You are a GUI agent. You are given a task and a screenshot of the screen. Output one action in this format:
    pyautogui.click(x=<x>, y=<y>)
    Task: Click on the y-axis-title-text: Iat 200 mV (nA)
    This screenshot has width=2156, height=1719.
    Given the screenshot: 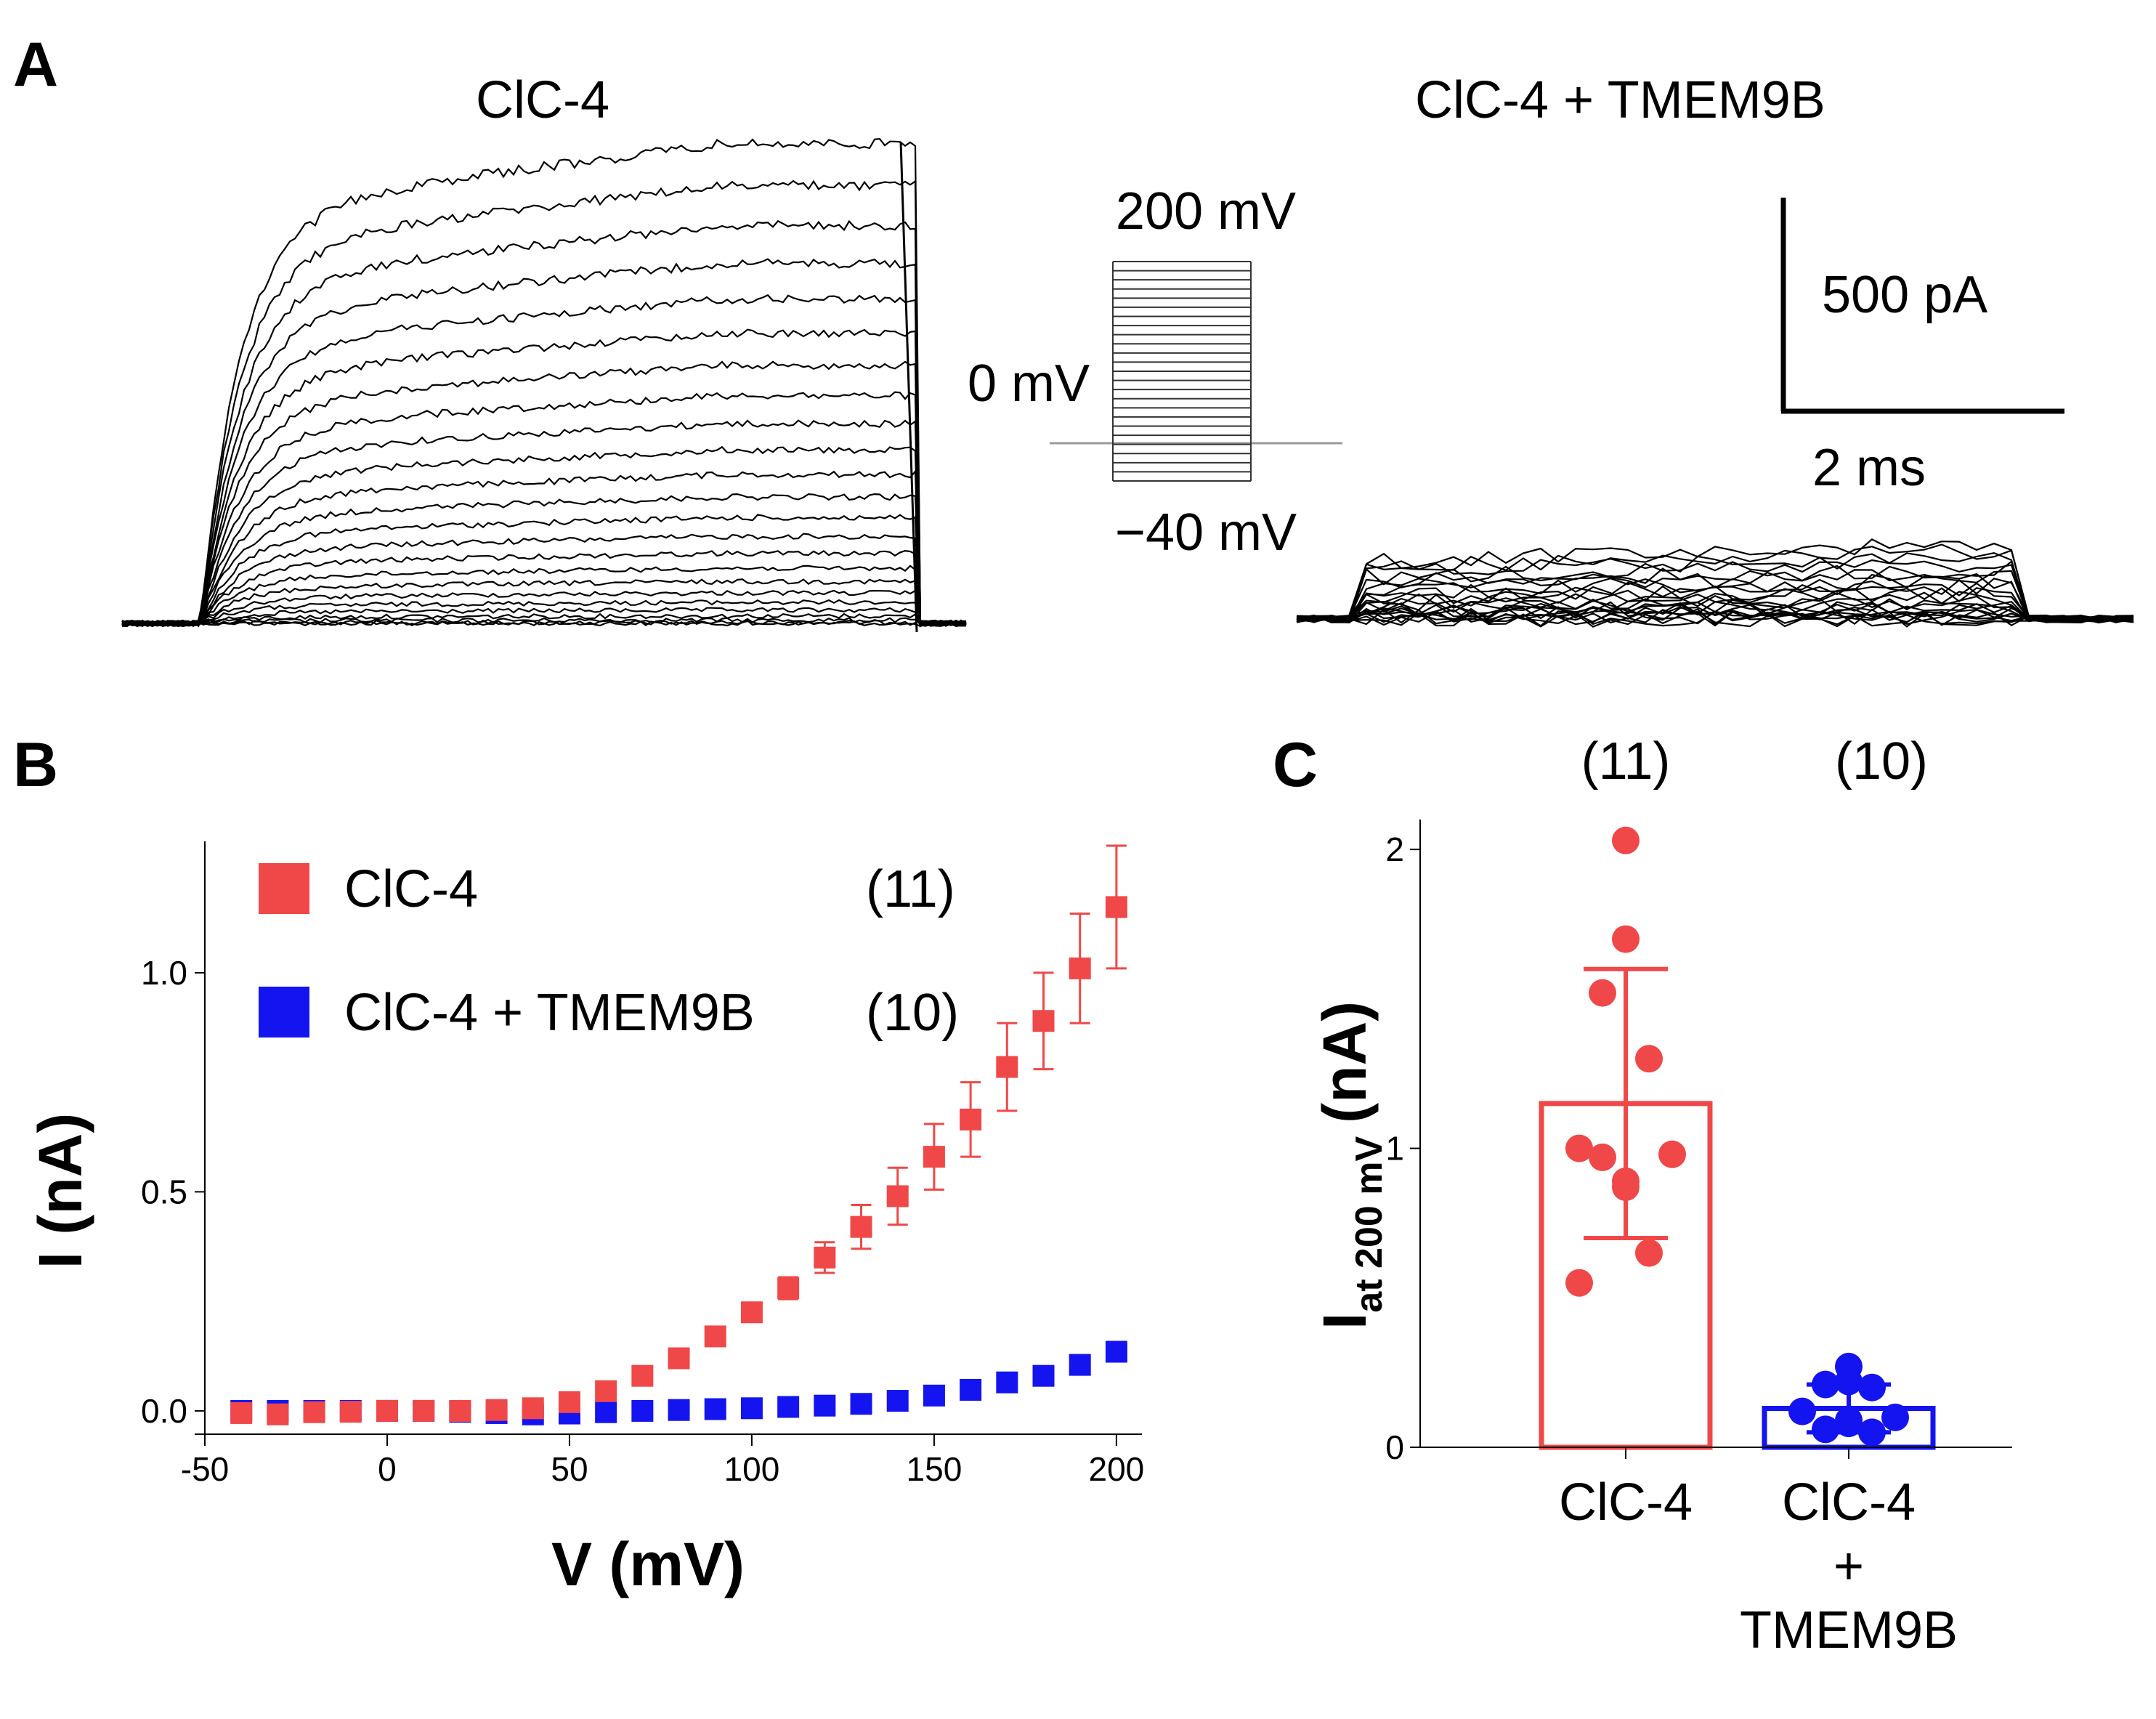 What is the action you would take?
    pyautogui.click(x=1350, y=1165)
    